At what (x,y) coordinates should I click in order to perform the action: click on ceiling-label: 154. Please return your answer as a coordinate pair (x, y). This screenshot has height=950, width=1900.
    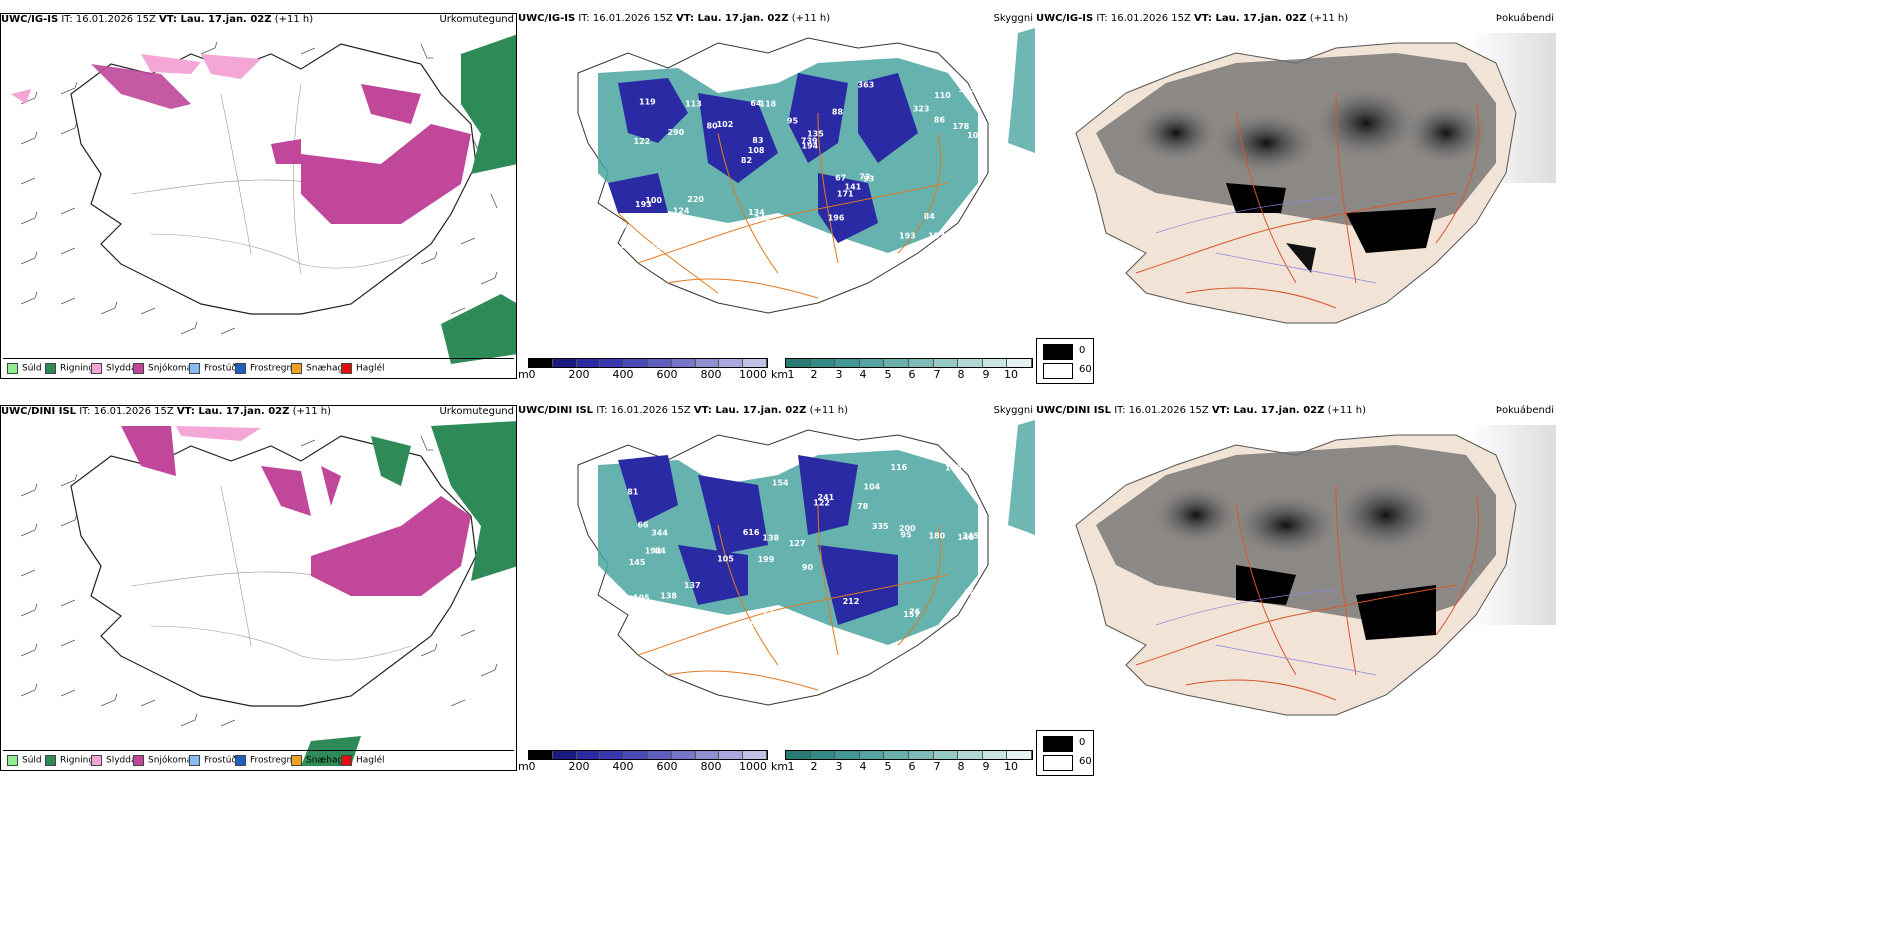
    Looking at the image, I should click on (780, 483).